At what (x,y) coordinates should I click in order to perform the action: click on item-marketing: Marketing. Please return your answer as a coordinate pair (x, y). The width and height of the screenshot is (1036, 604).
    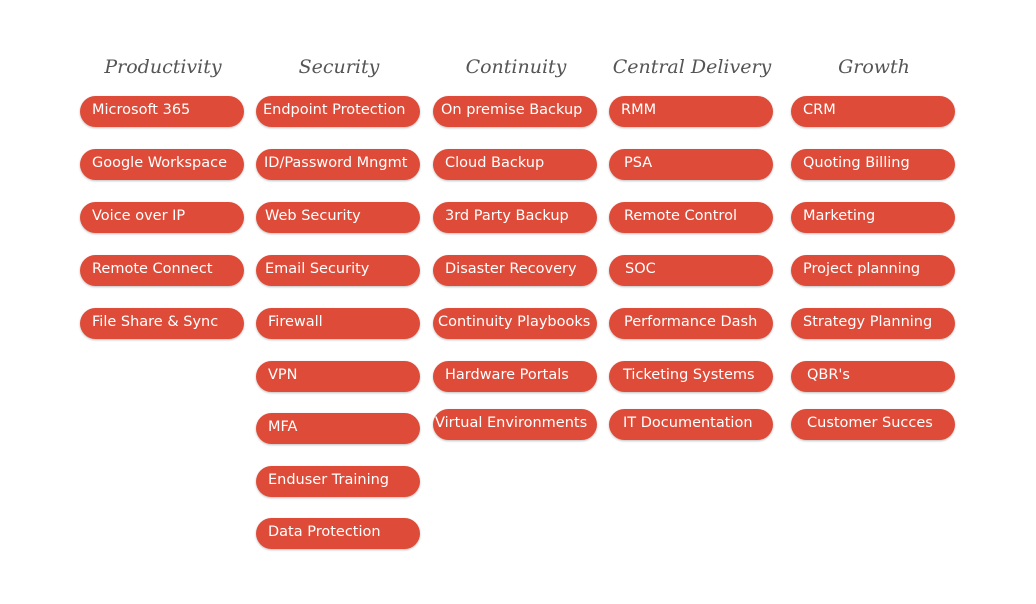
    Looking at the image, I should click on (873, 217).